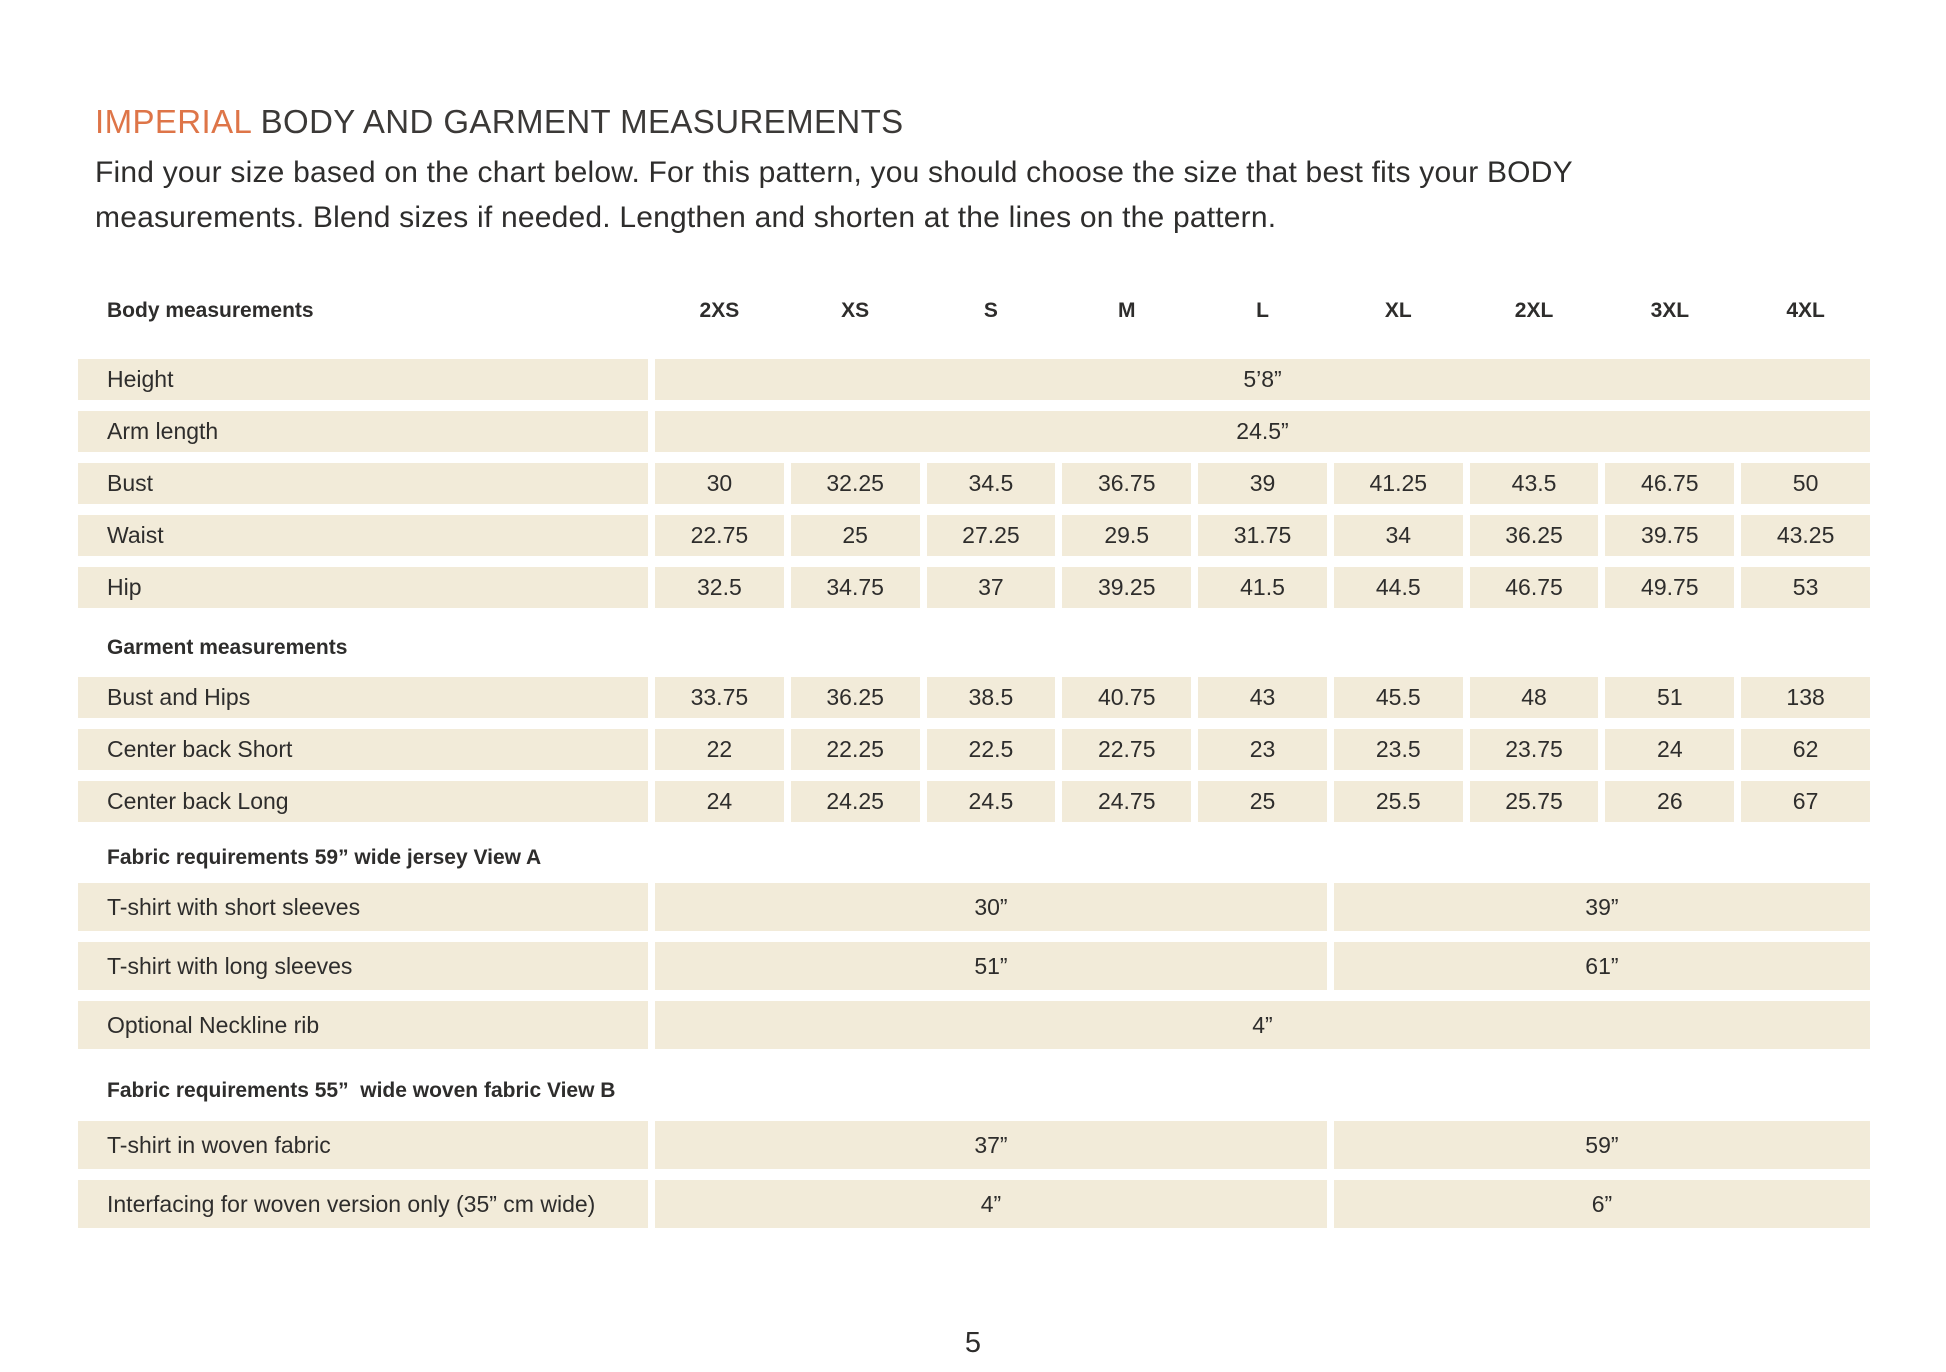  Describe the element at coordinates (1805, 697) in the screenshot. I see `value-cell: 138` at that location.